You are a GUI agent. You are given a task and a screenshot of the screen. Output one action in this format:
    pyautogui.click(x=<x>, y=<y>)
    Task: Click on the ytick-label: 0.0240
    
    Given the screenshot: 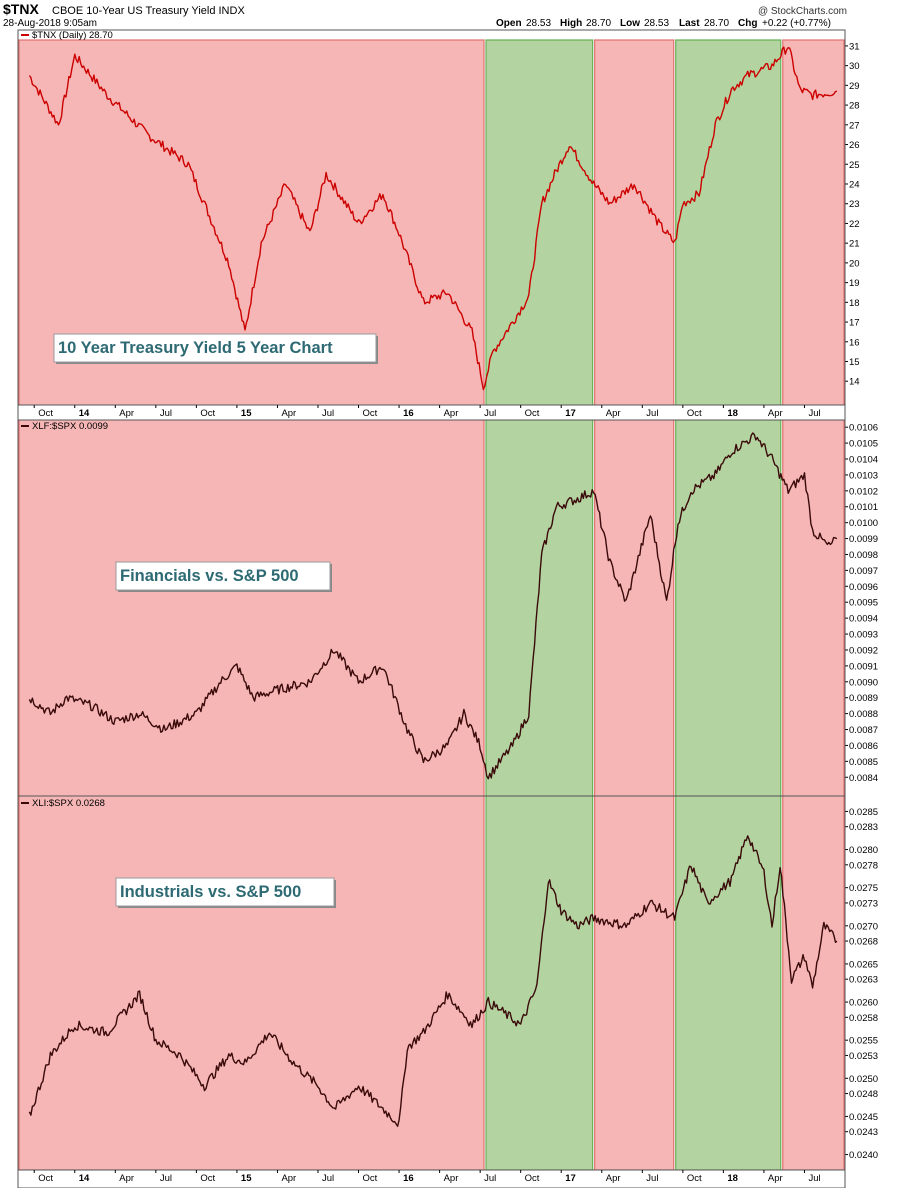 What is the action you would take?
    pyautogui.click(x=863, y=1155)
    